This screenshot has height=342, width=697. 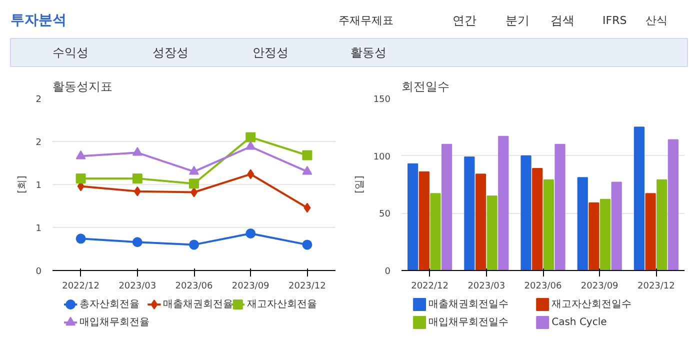 What do you see at coordinates (657, 20) in the screenshot?
I see `text: 산식` at bounding box center [657, 20].